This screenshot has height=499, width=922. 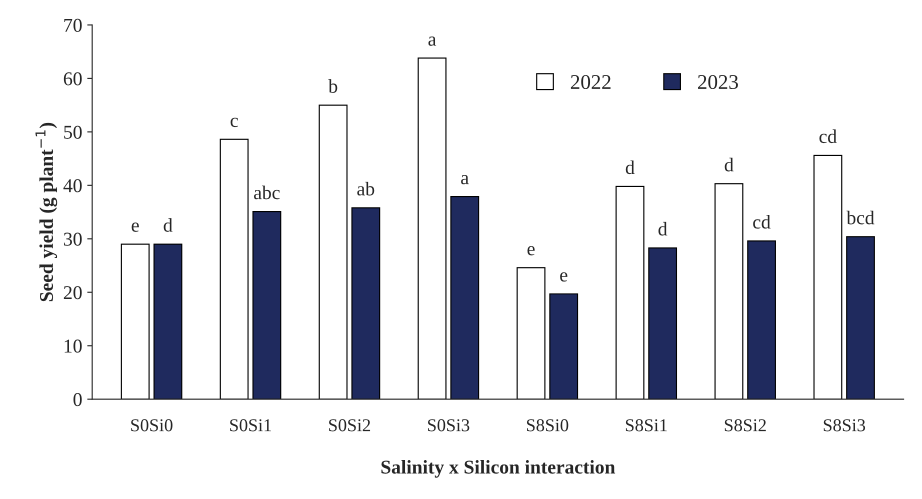 What do you see at coordinates (73, 239) in the screenshot?
I see `y-tick-label: 30` at bounding box center [73, 239].